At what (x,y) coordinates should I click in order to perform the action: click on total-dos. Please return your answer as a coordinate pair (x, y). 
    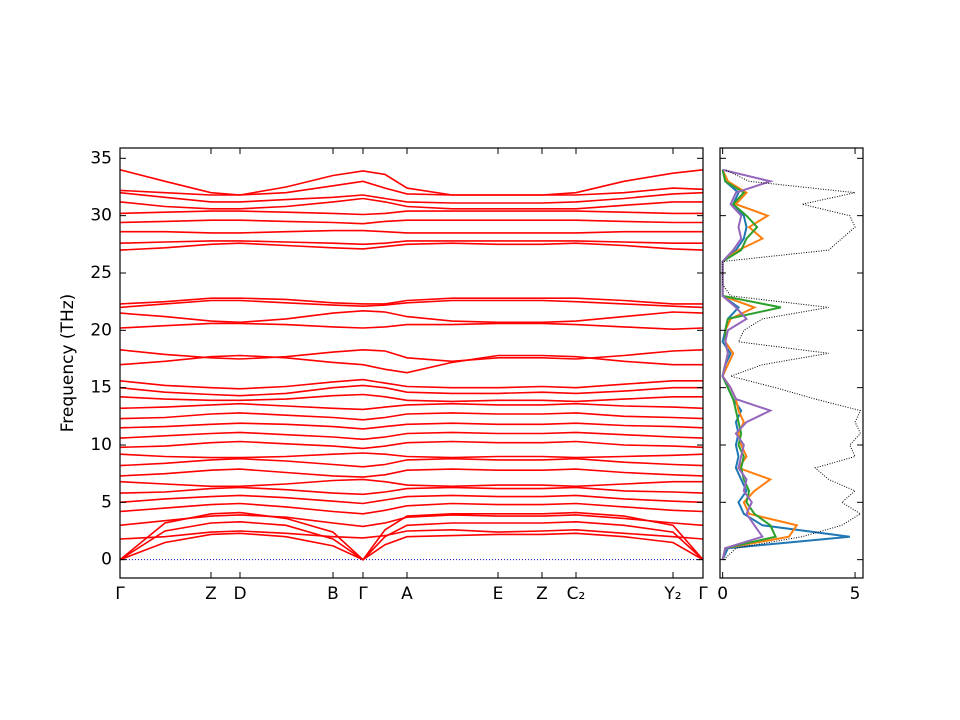
    Looking at the image, I should click on (792, 365).